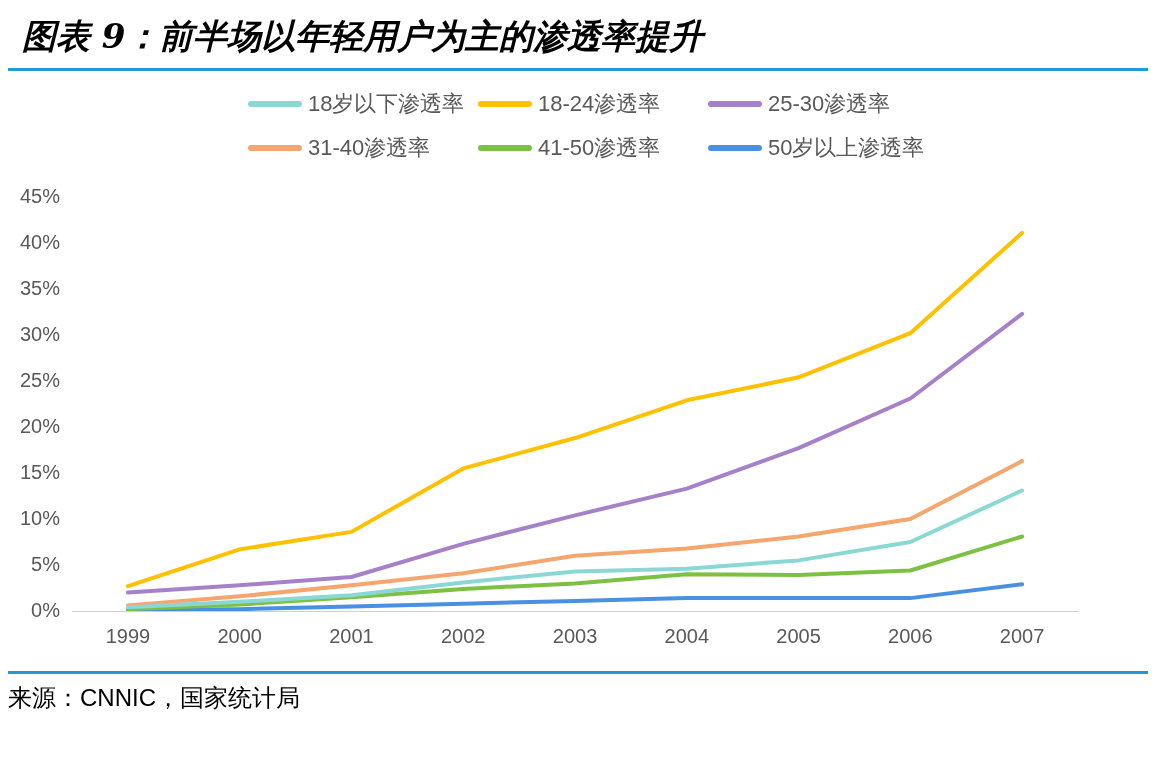 The height and width of the screenshot is (760, 1165). I want to click on y-tick-label: 35%, so click(40, 287).